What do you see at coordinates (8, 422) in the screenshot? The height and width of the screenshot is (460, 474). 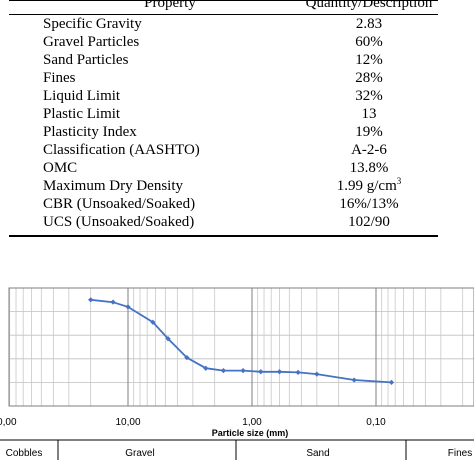 I see `x-tick-label: 00,00` at bounding box center [8, 422].